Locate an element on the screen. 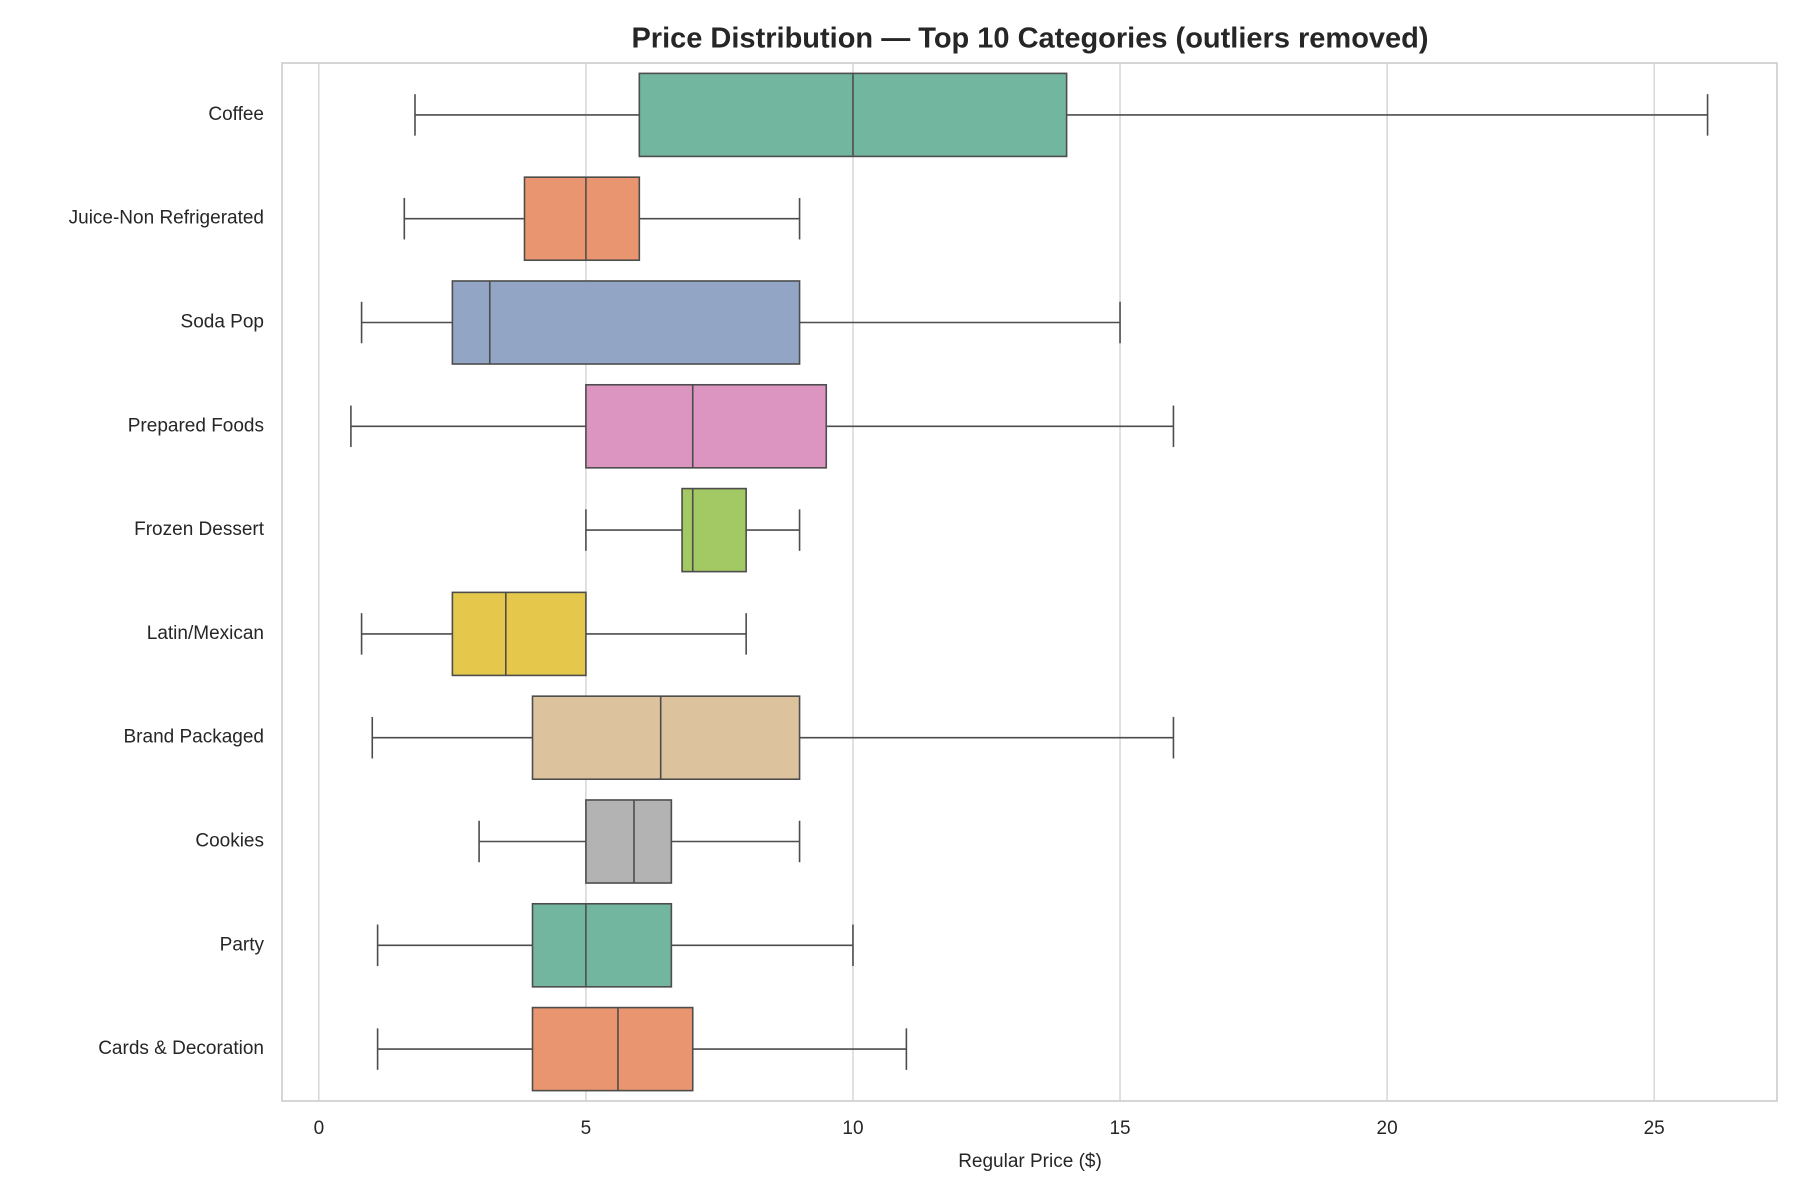 The height and width of the screenshot is (1200, 1800). y-tick-label: Cookies is located at coordinates (229, 841).